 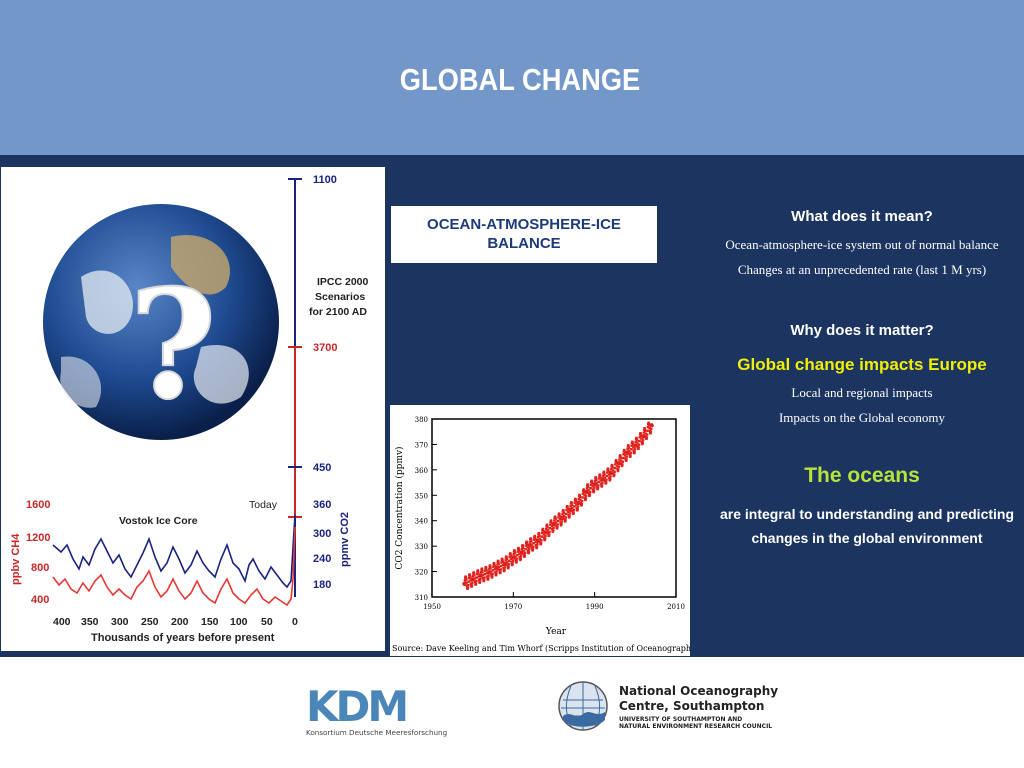 What do you see at coordinates (651, 425) in the screenshot?
I see `data-point` at bounding box center [651, 425].